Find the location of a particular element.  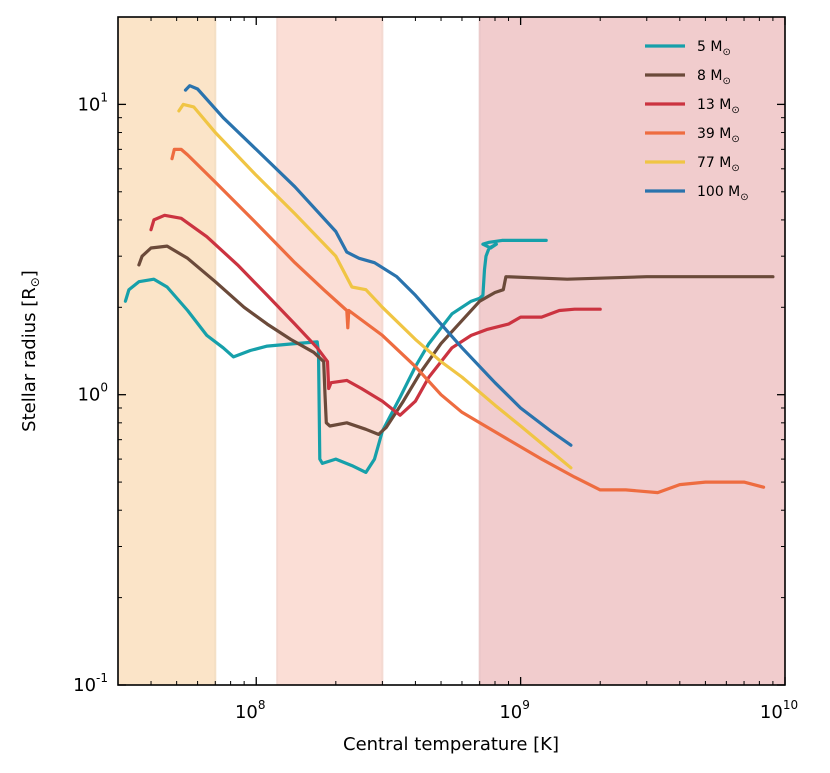

y-axis-label-close: ] is located at coordinates (29, 273).